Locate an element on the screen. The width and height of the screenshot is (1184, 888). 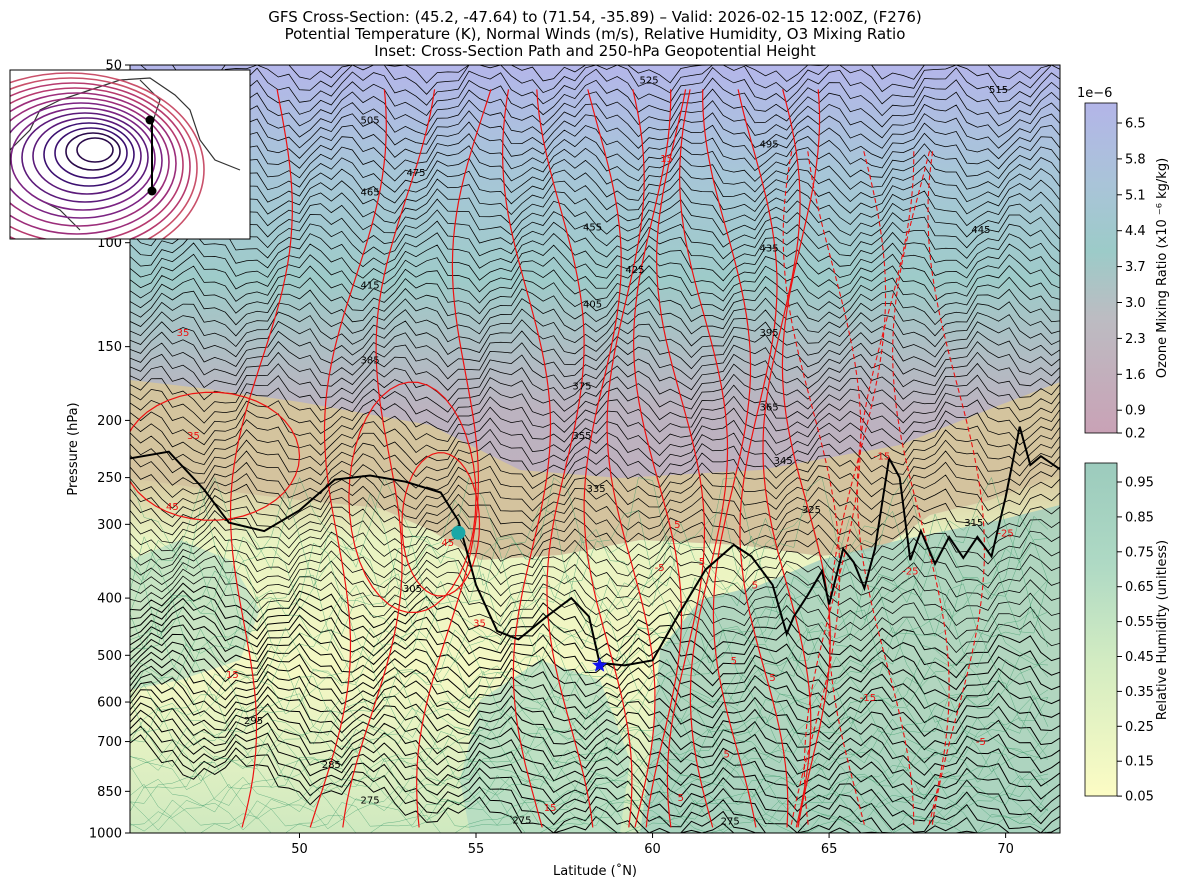
colorbar-rh-tick-label: 0.75 is located at coordinates (1139, 552).